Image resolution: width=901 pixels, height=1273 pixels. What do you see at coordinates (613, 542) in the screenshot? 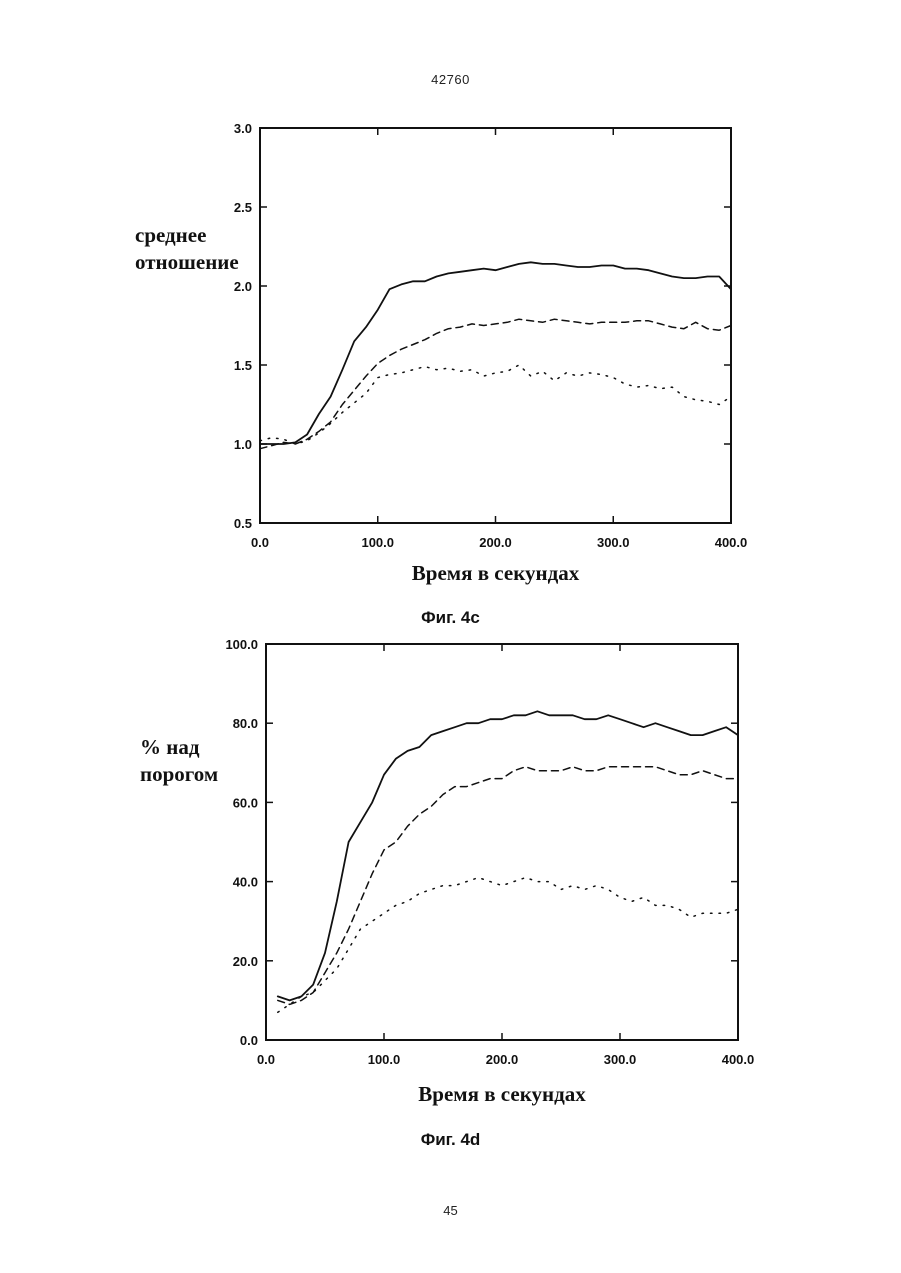
I see `chart-4c-xtick-label: 300.0` at bounding box center [613, 542].